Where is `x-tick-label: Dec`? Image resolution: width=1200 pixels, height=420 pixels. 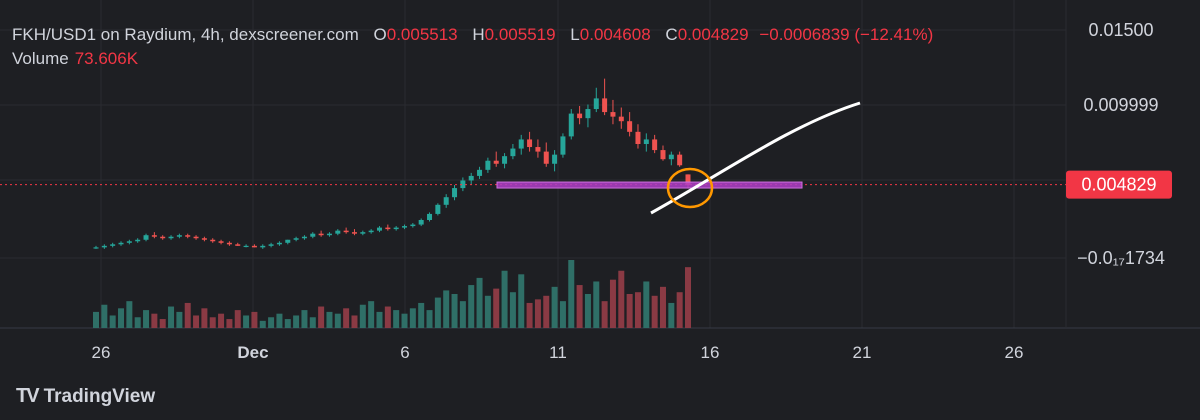
x-tick-label: Dec is located at coordinates (252, 352).